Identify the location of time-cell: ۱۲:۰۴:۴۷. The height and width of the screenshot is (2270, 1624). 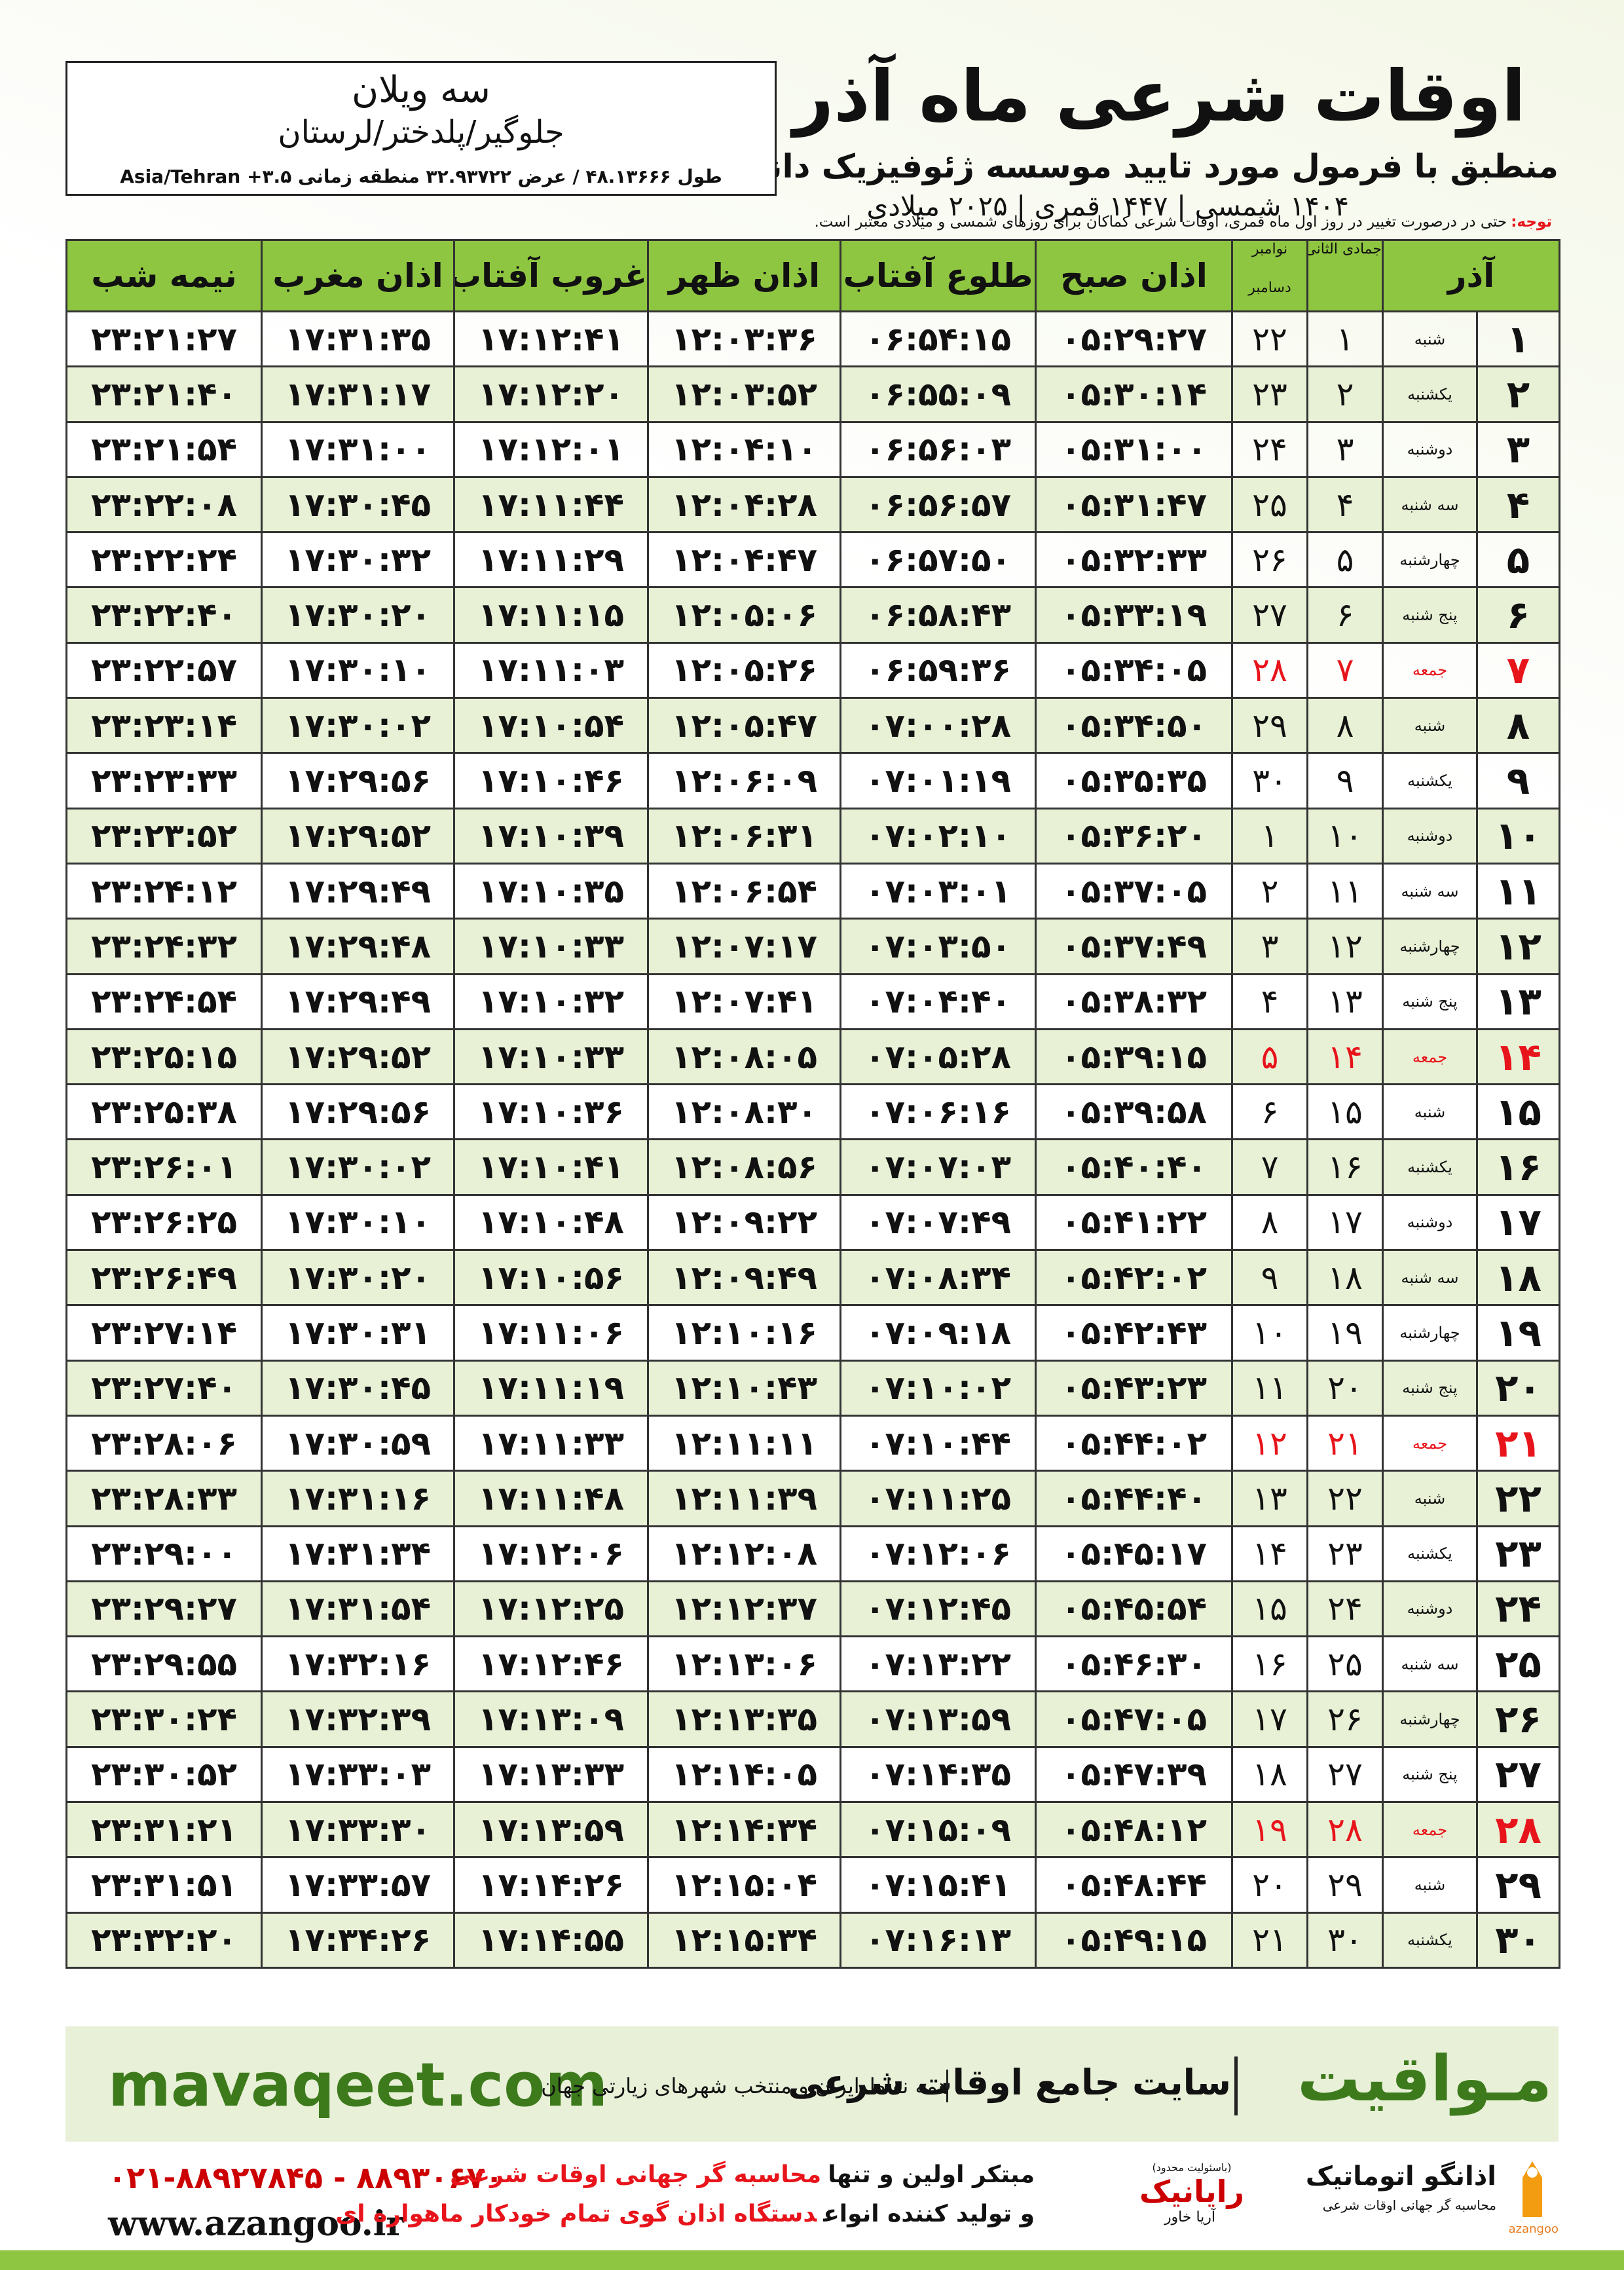
(744, 560).